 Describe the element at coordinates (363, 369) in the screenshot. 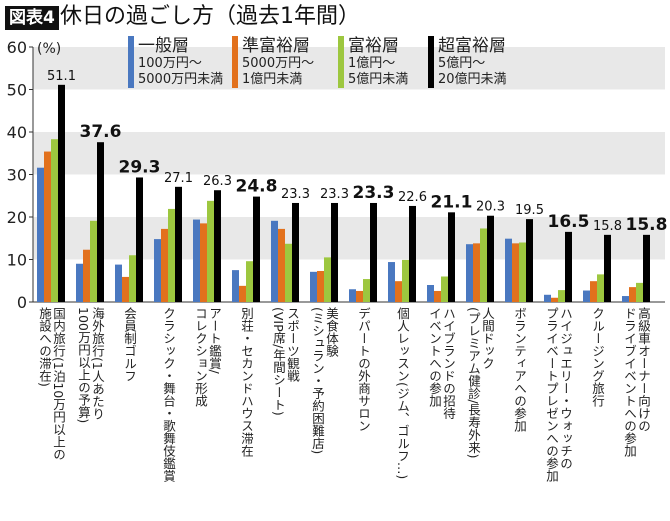

I see `category-label: デパートの外商サロン` at that location.